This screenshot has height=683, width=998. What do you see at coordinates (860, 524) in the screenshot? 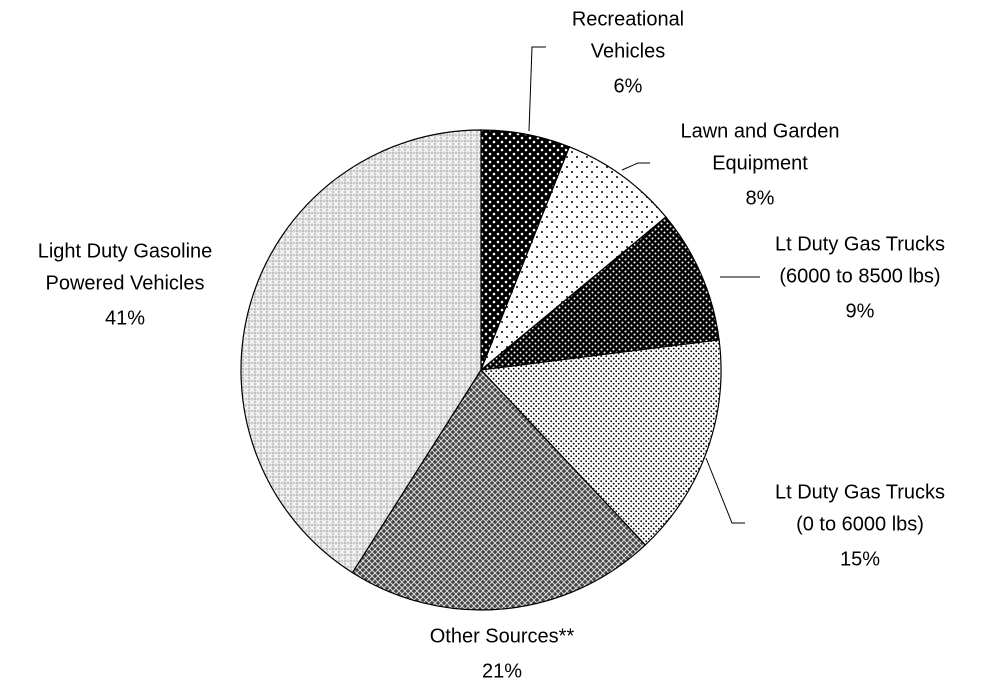
I see `category-label: (0 to 6000 lbs)` at bounding box center [860, 524].